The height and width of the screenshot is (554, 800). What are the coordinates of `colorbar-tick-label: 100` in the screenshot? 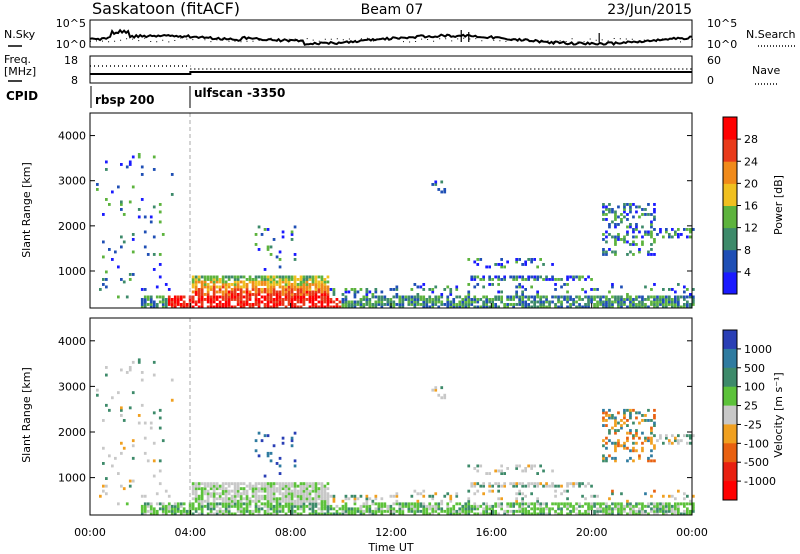 It's located at (754, 387).